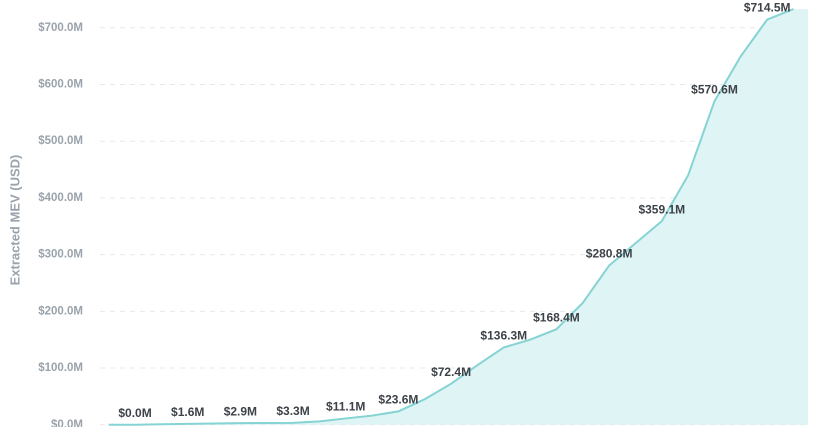 This screenshot has width=826, height=427. Describe the element at coordinates (60, 368) in the screenshot. I see `y-tick-label: $100.0M` at that location.